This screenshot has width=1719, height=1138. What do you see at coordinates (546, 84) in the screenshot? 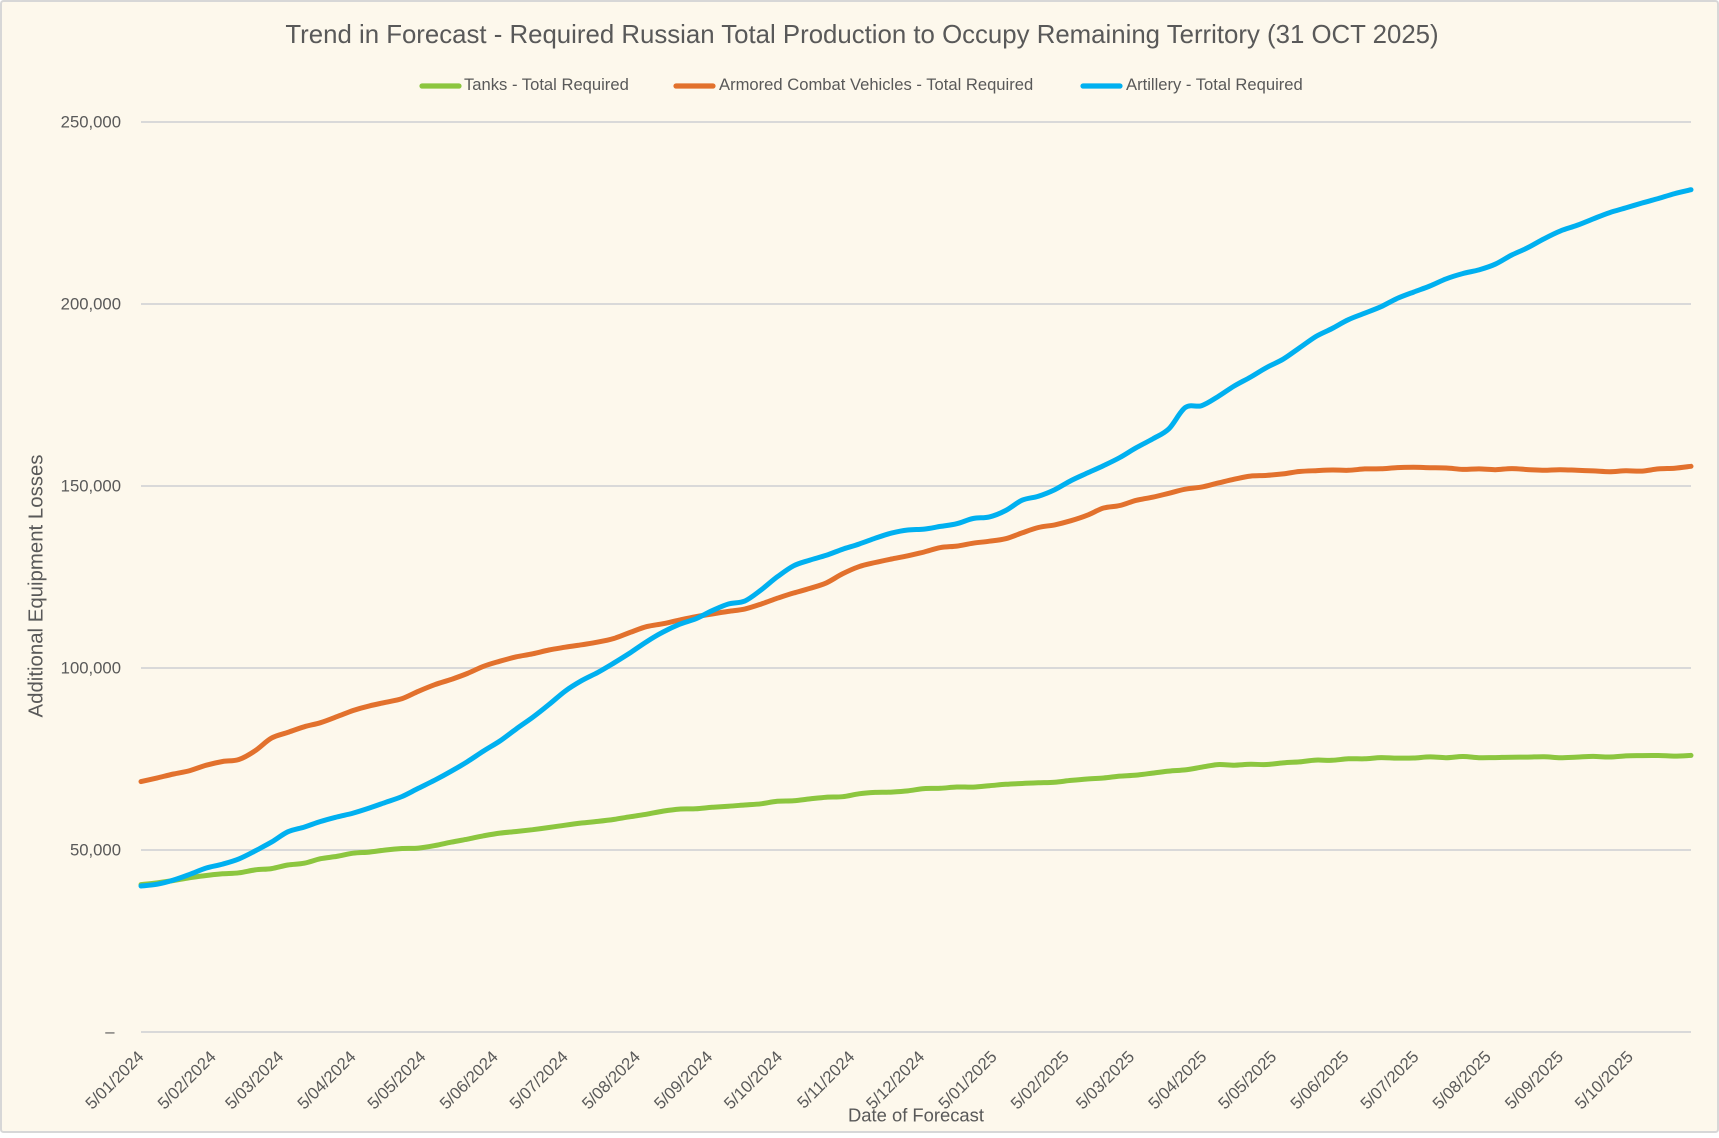
I see `svg-text: Tanks - Total Required` at bounding box center [546, 84].